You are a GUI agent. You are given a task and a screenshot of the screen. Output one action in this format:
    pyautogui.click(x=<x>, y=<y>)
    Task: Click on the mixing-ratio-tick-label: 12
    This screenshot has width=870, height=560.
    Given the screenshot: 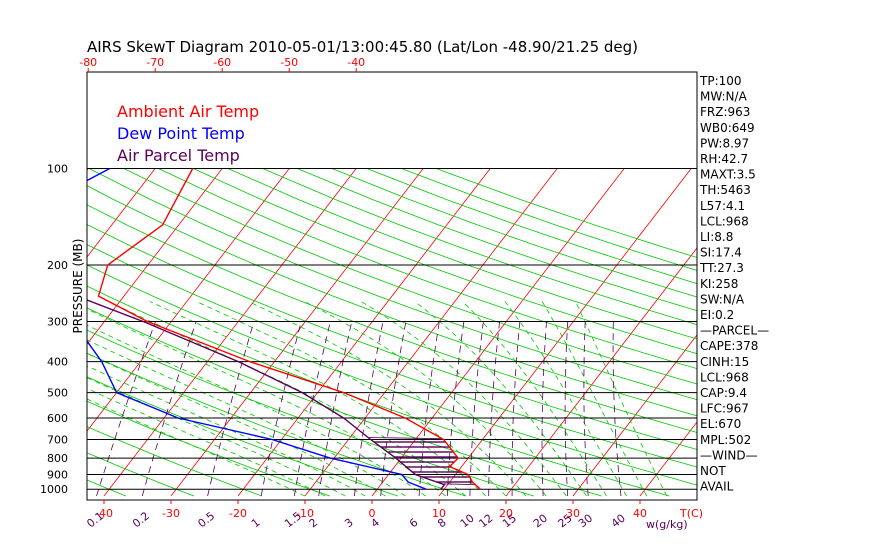 What is the action you would take?
    pyautogui.click(x=485, y=521)
    